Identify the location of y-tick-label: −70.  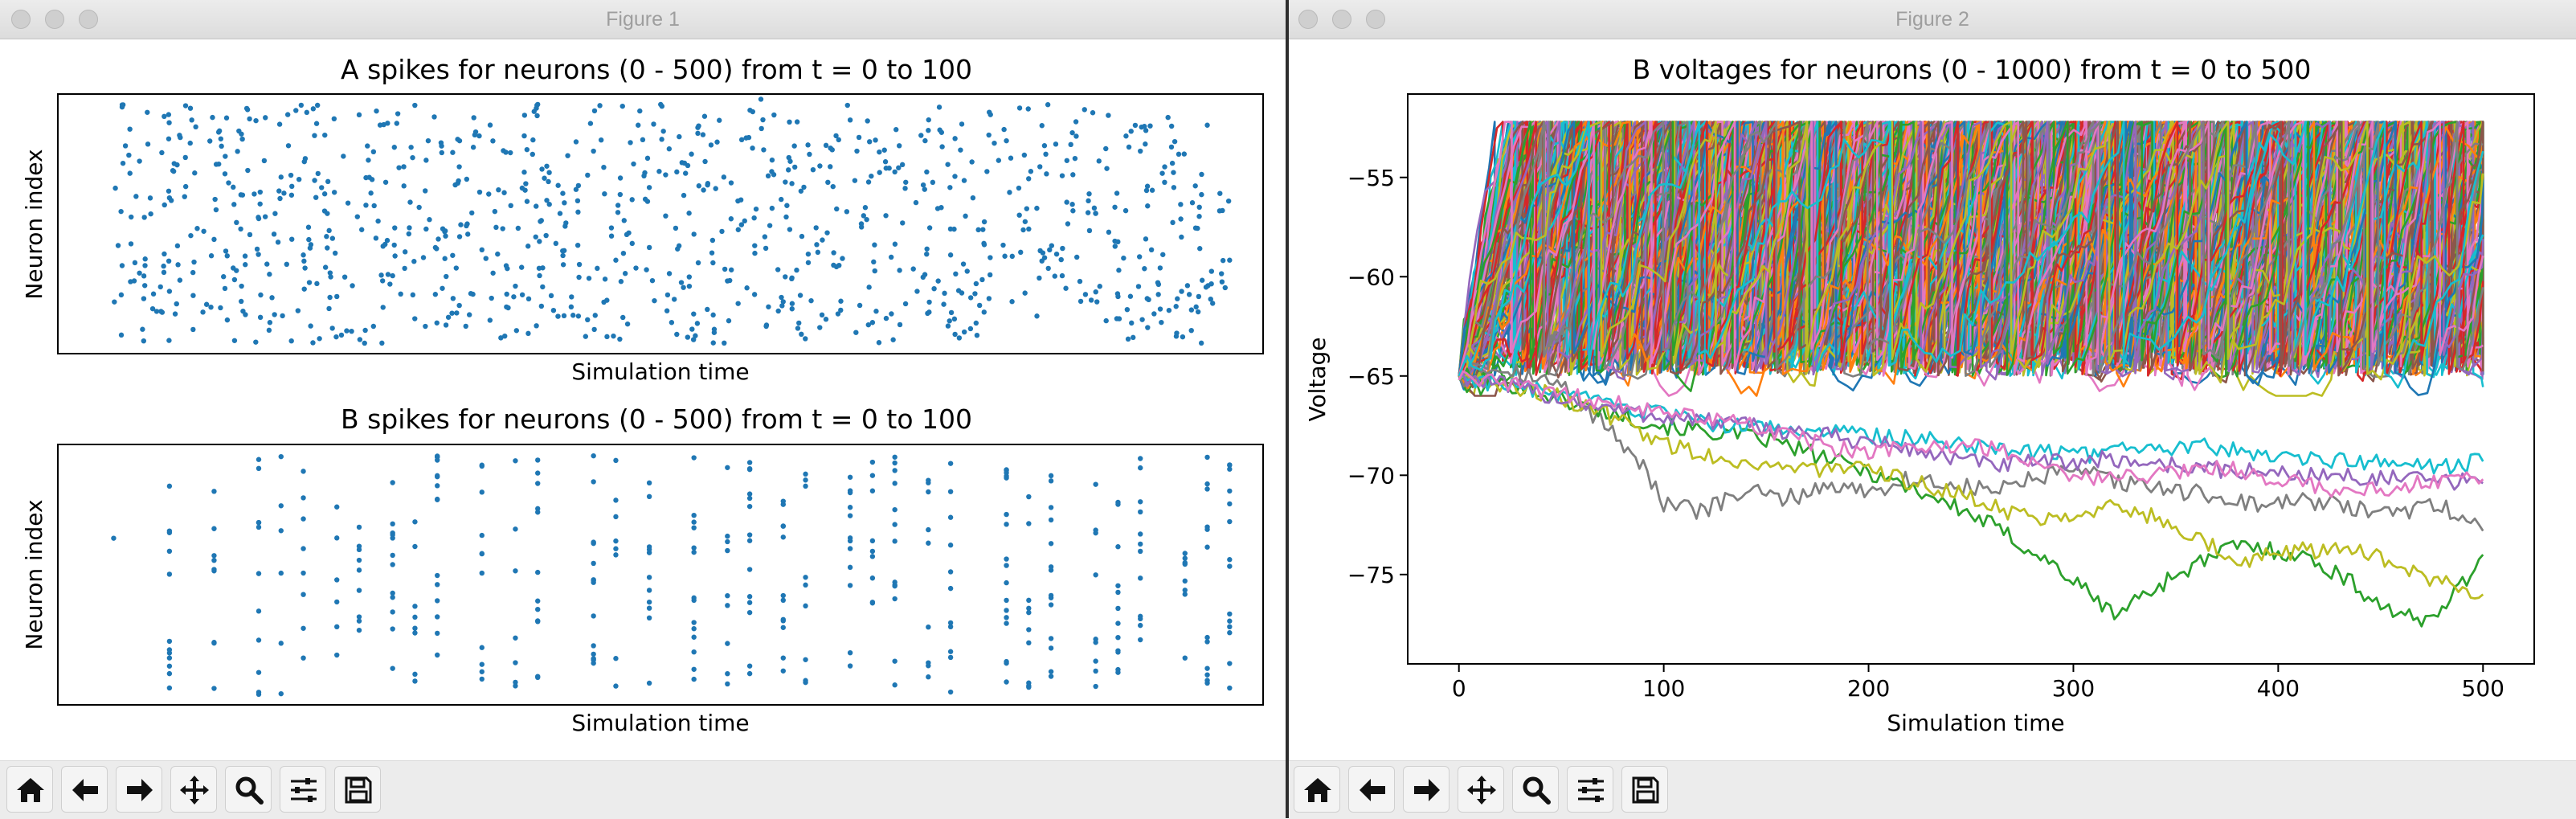
(1371, 475).